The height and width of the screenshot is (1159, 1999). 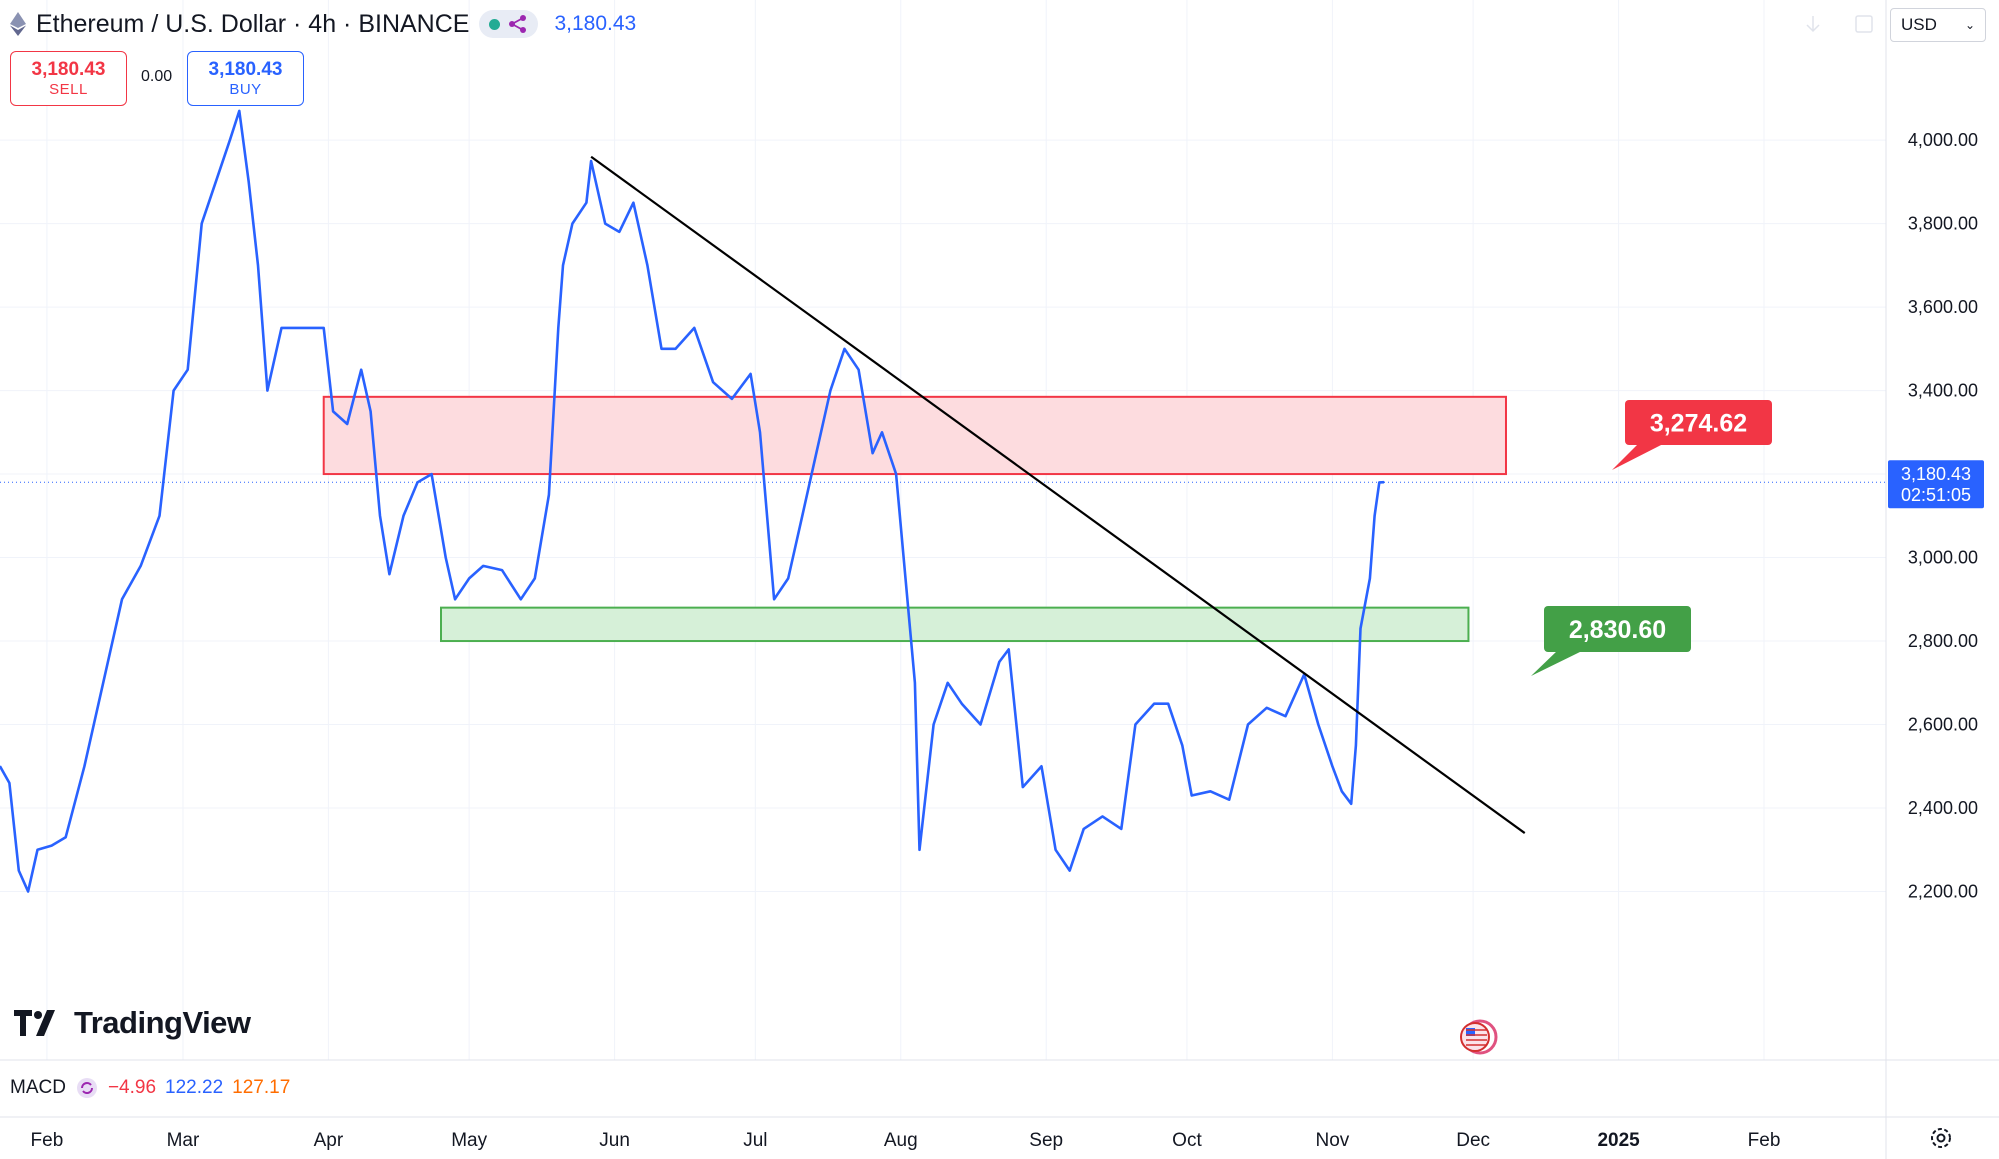 I want to click on current-price-countdown: 02:51:05, so click(x=1936, y=495).